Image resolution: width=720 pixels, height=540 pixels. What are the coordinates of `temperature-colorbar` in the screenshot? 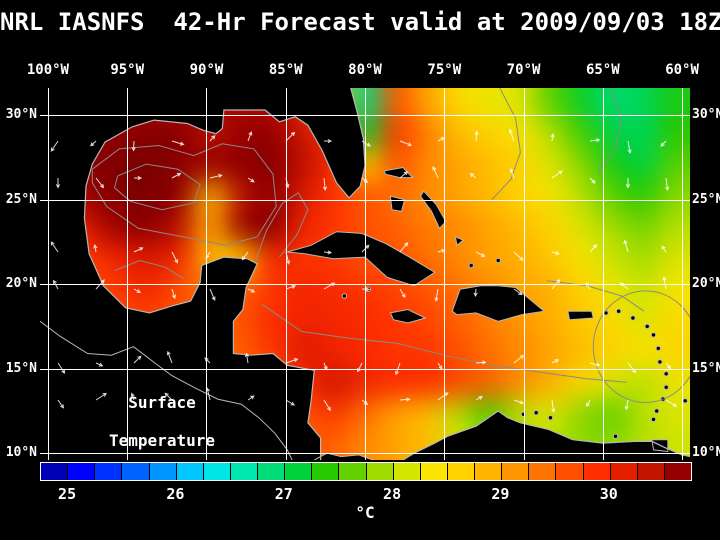 It's located at (366, 471).